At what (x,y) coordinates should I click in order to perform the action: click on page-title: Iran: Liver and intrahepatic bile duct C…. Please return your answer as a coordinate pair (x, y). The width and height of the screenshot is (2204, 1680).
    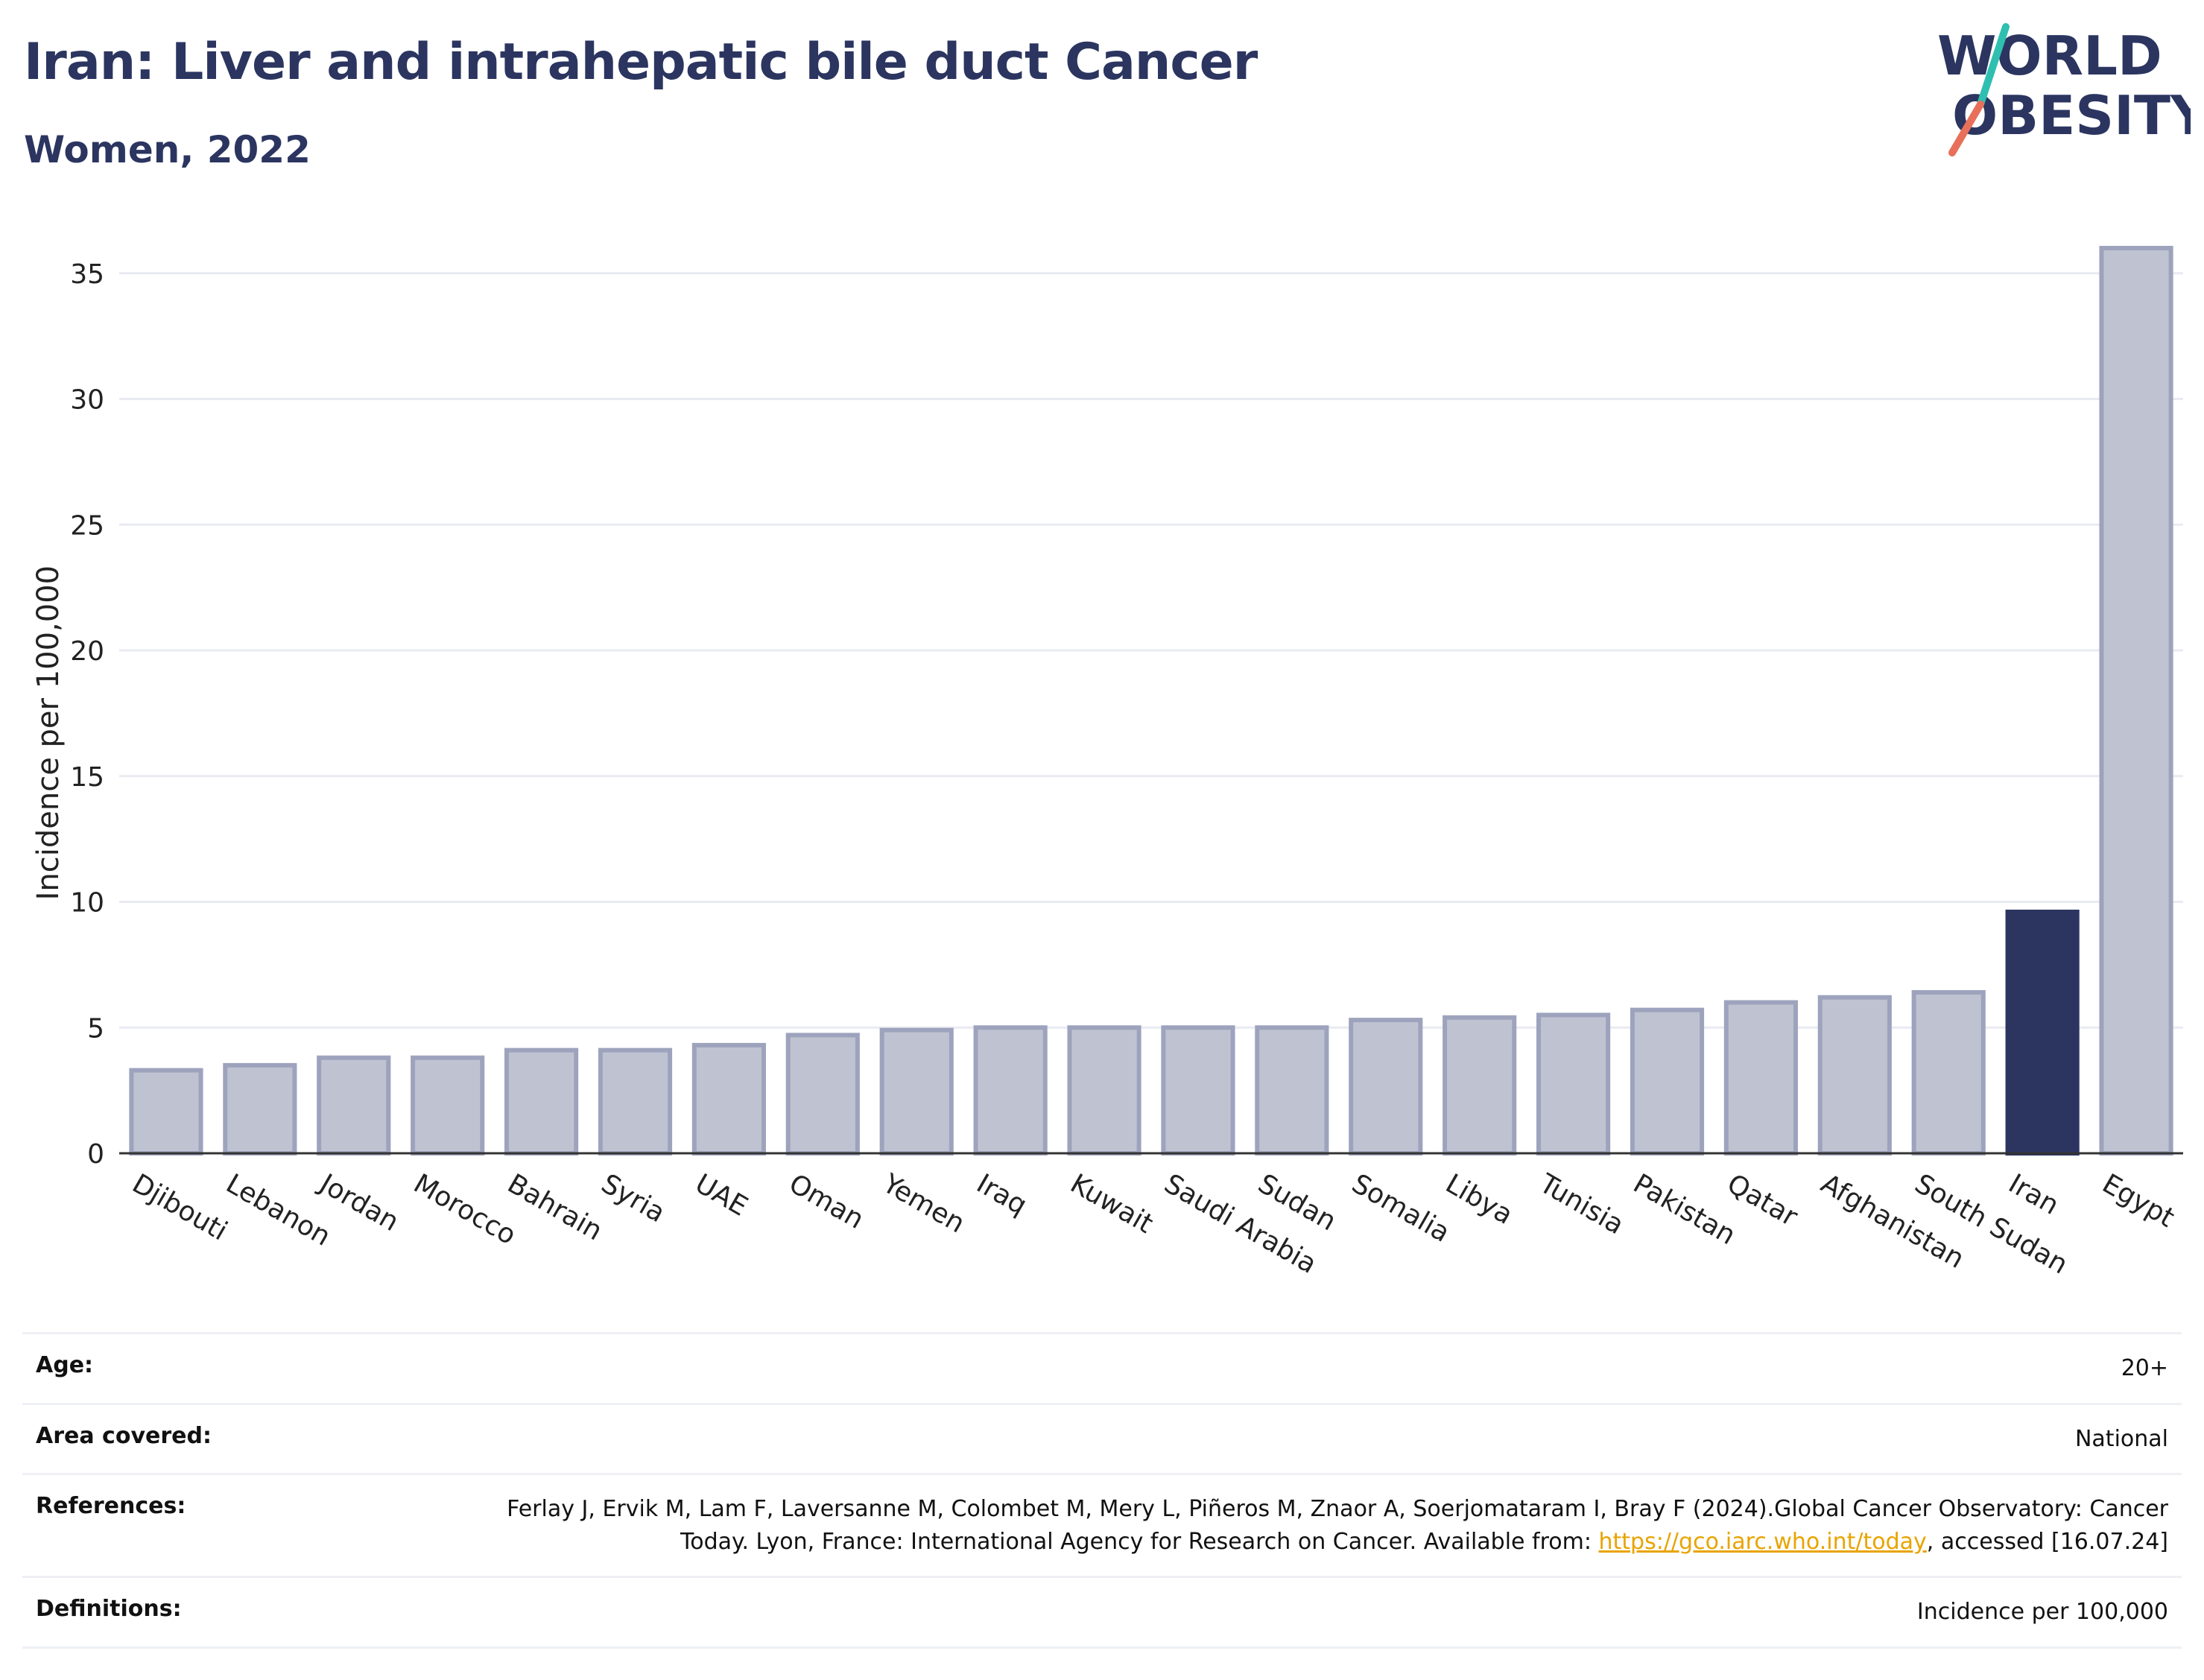
    Looking at the image, I should click on (641, 62).